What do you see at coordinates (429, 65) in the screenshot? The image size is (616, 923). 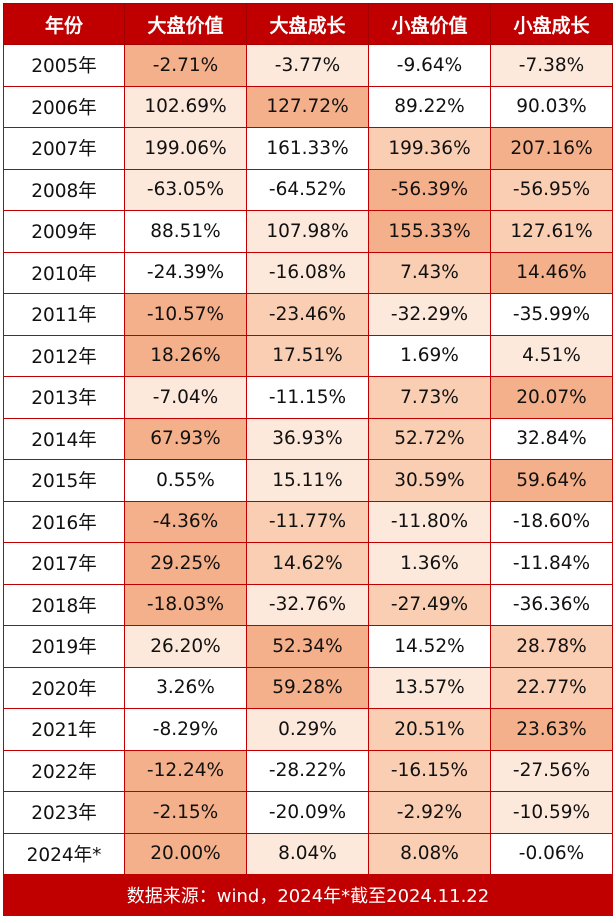 I see `value-cell-small-value: -9.64%` at bounding box center [429, 65].